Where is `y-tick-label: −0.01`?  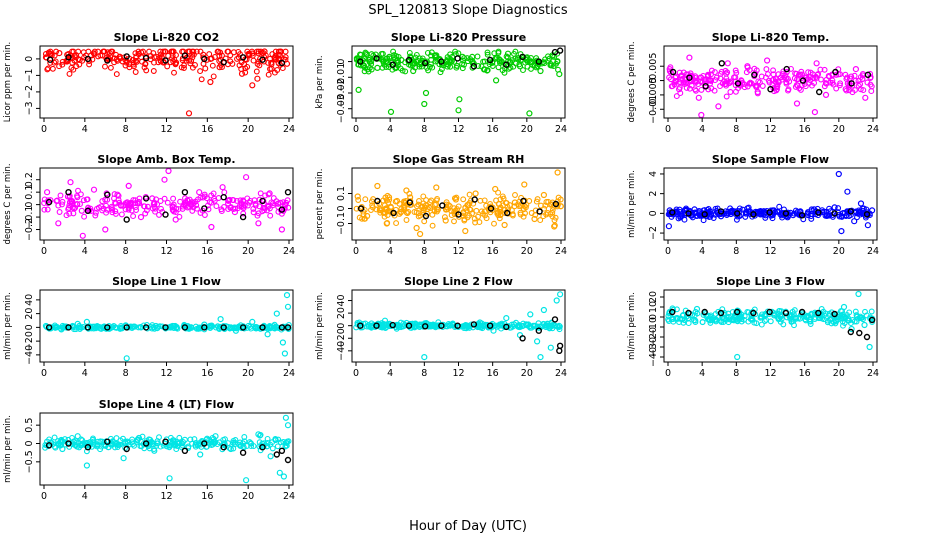
y-tick-label: −0.01 is located at coordinates (341, 77).